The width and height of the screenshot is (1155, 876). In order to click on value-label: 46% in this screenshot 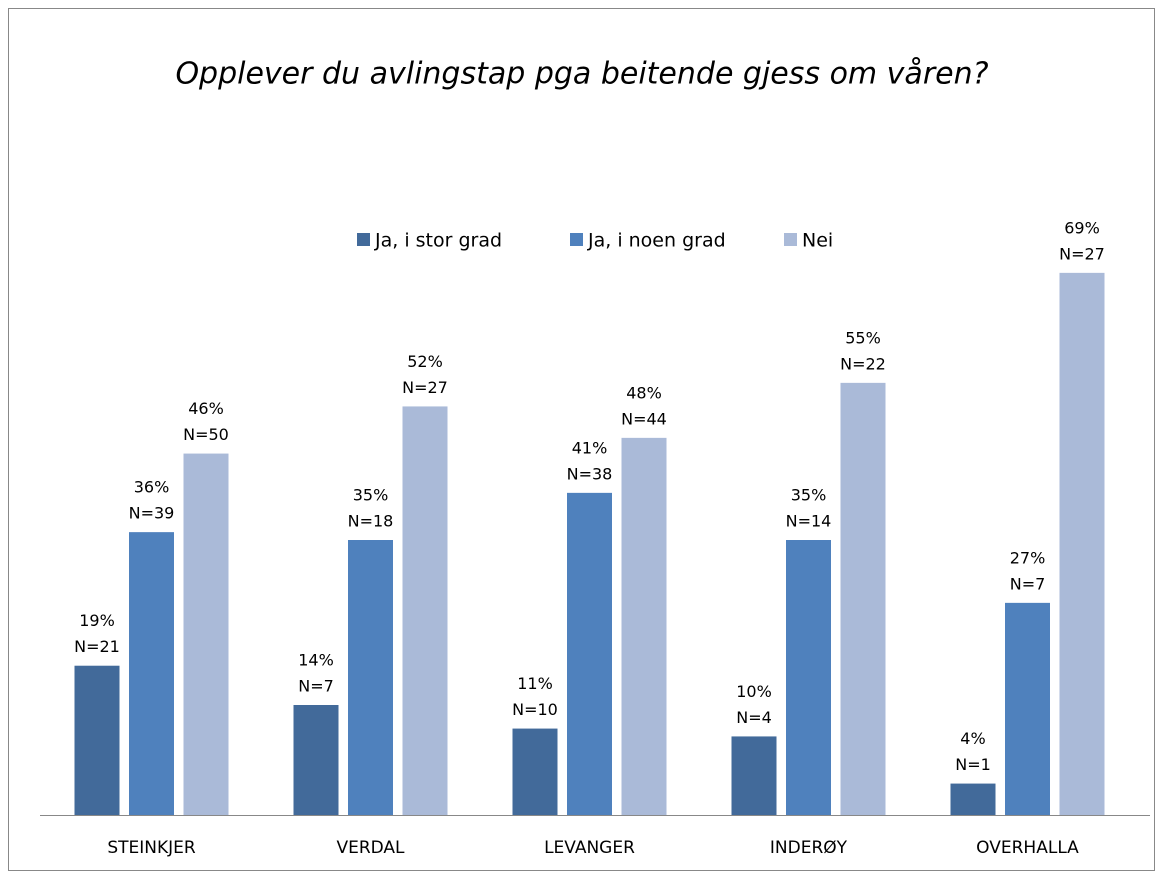, I will do `click(206, 408)`.